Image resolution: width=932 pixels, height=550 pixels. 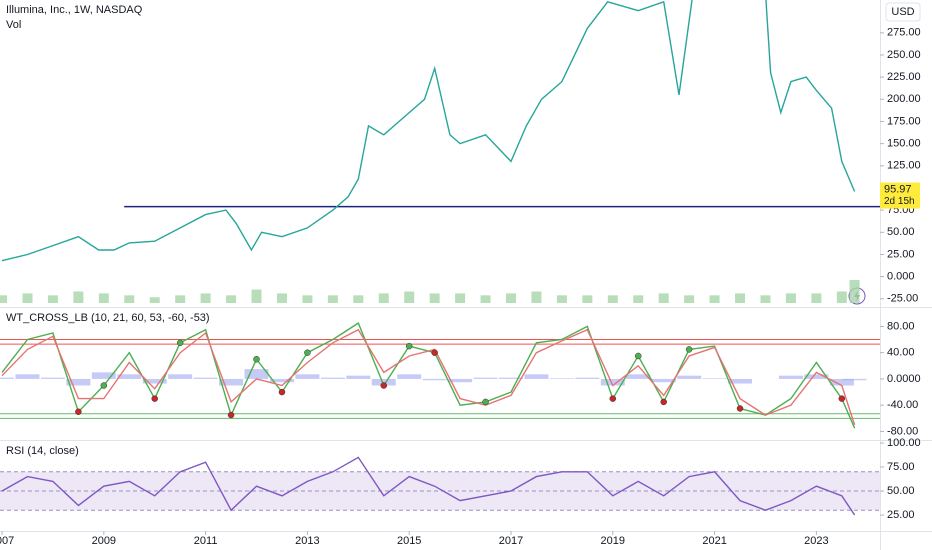 I want to click on x-tick-label: 2015, so click(x=409, y=541).